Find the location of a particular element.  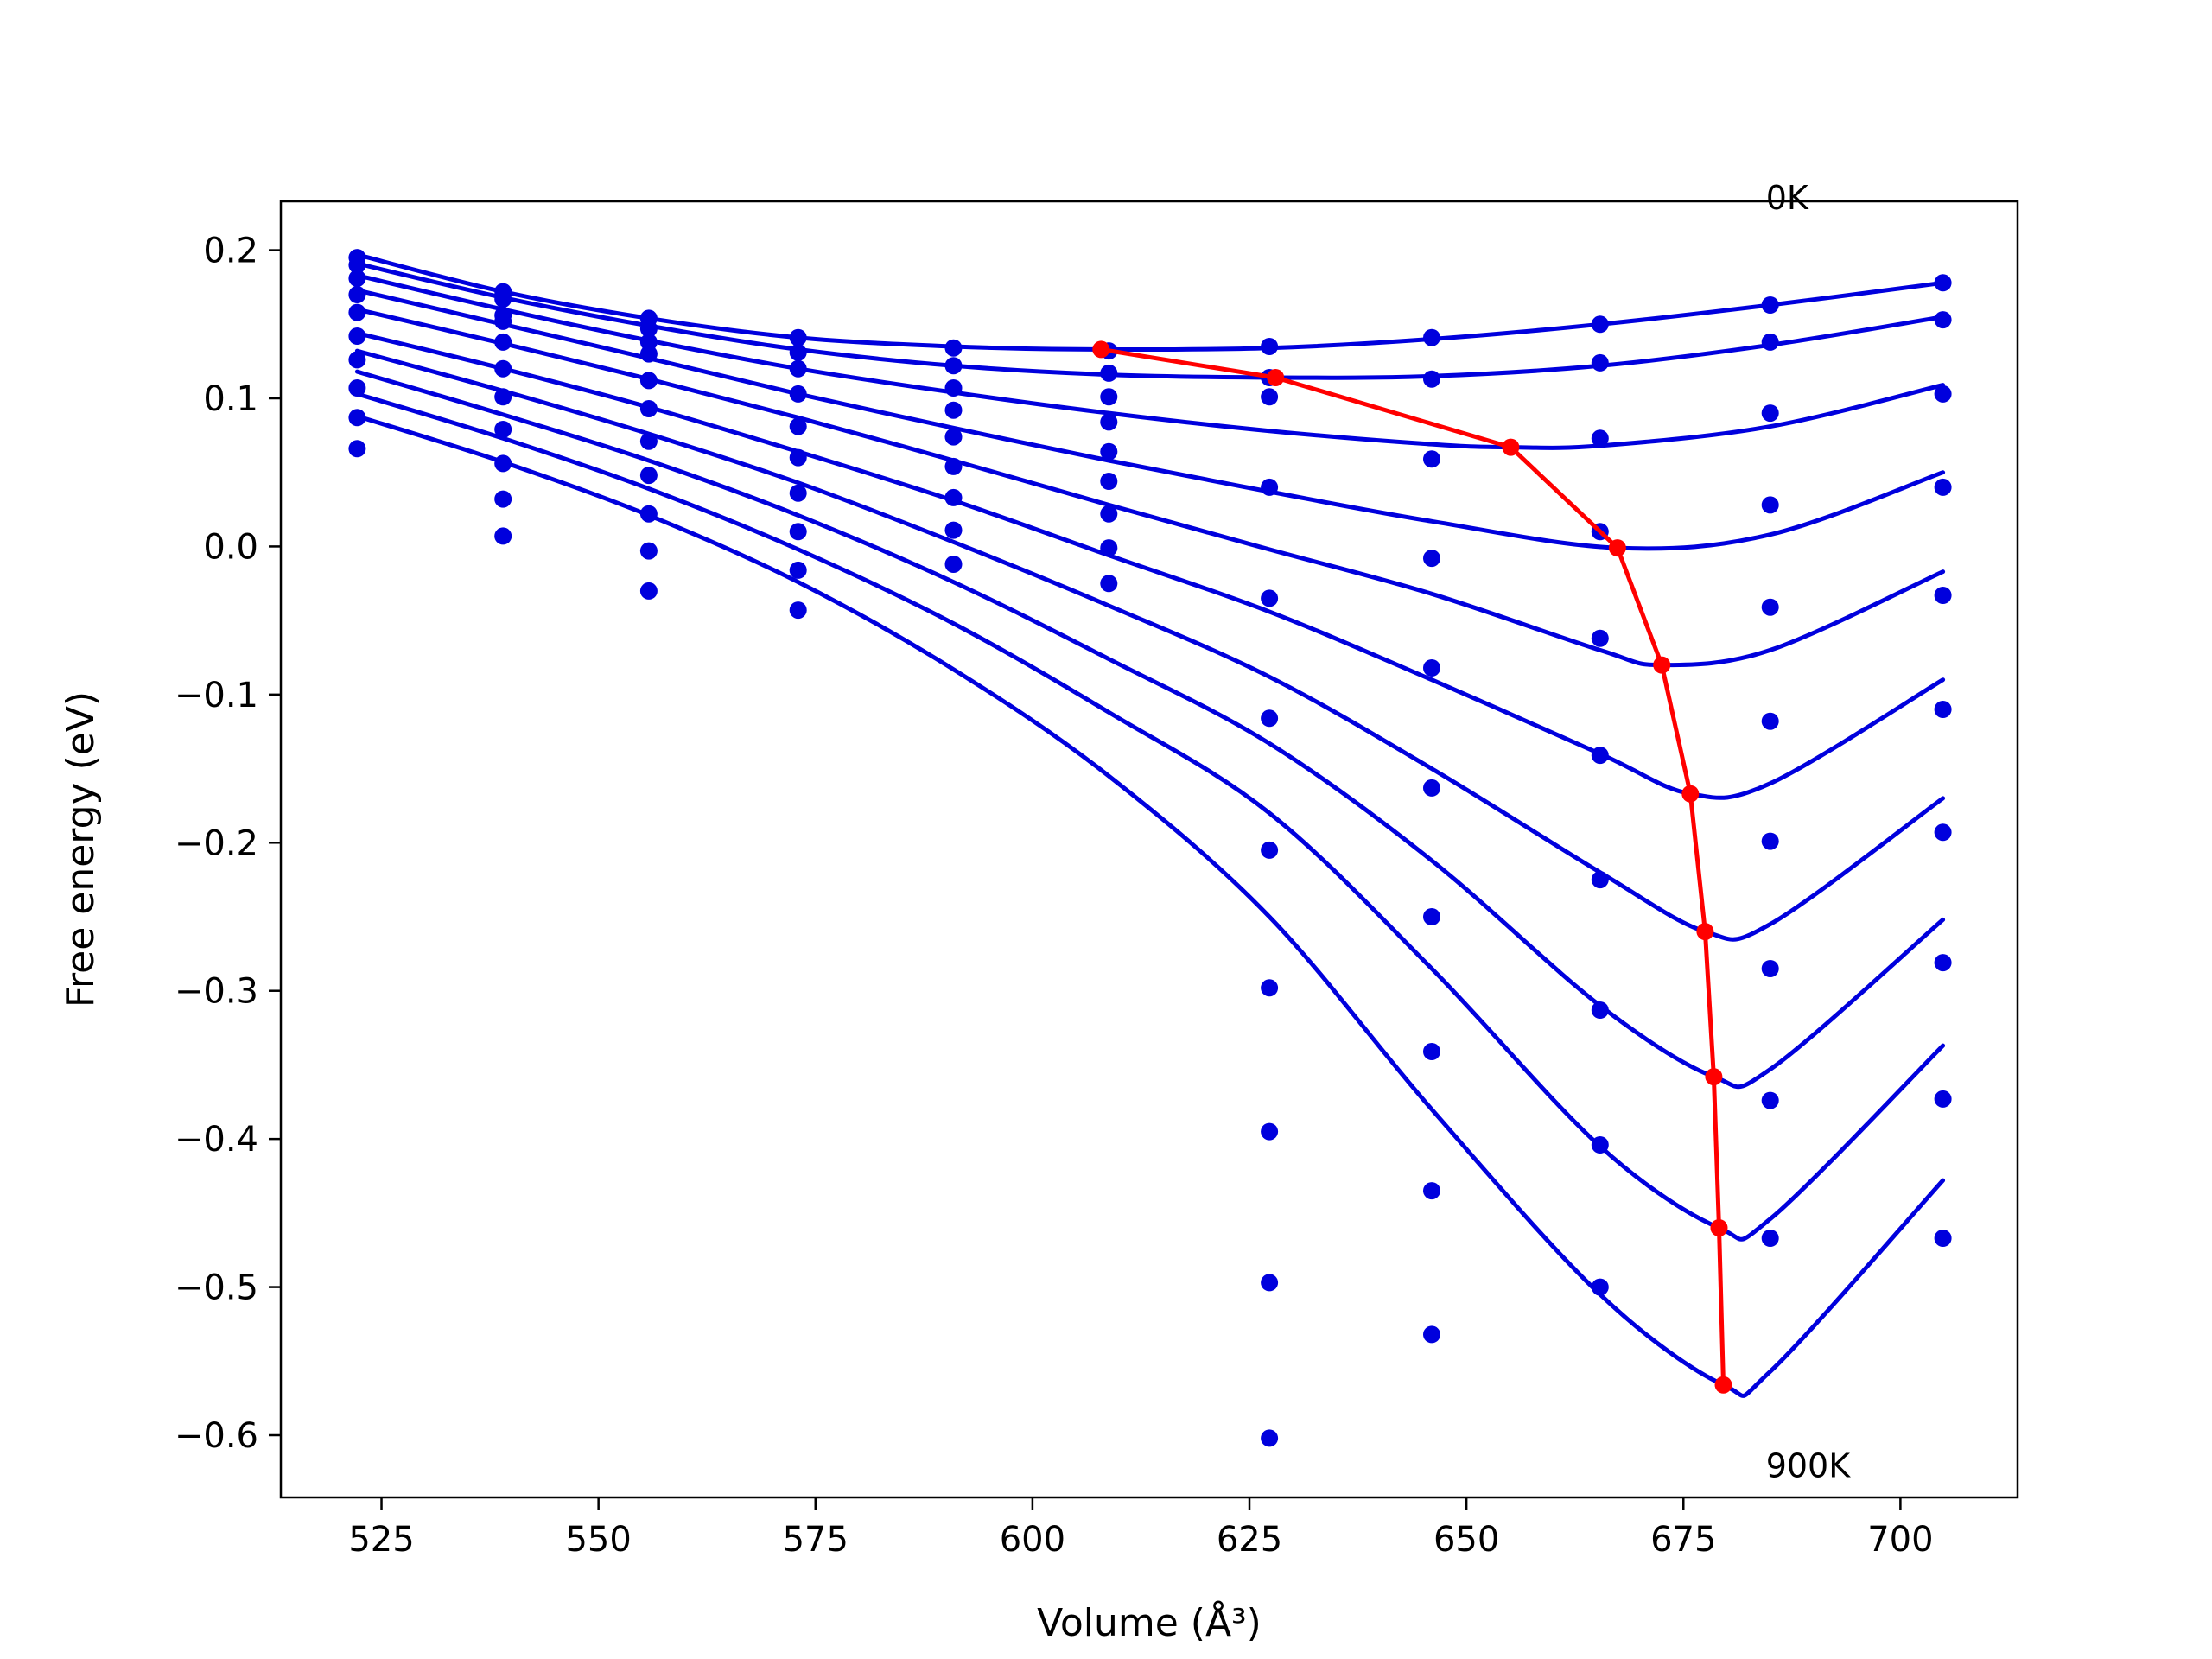

y-tick-label-8: −0.6 is located at coordinates (216, 1436).